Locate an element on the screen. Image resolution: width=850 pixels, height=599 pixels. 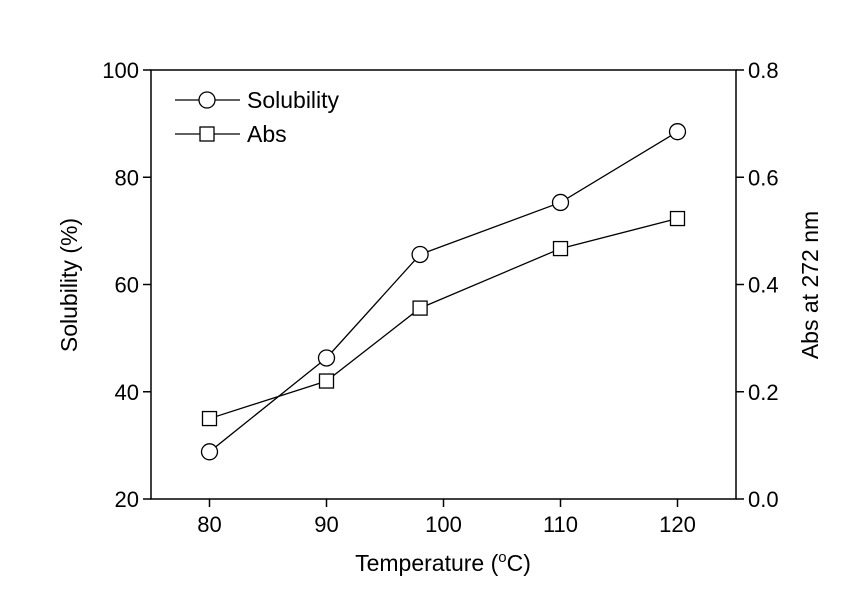
y-left-tick-label: 80 is located at coordinates (127, 177).